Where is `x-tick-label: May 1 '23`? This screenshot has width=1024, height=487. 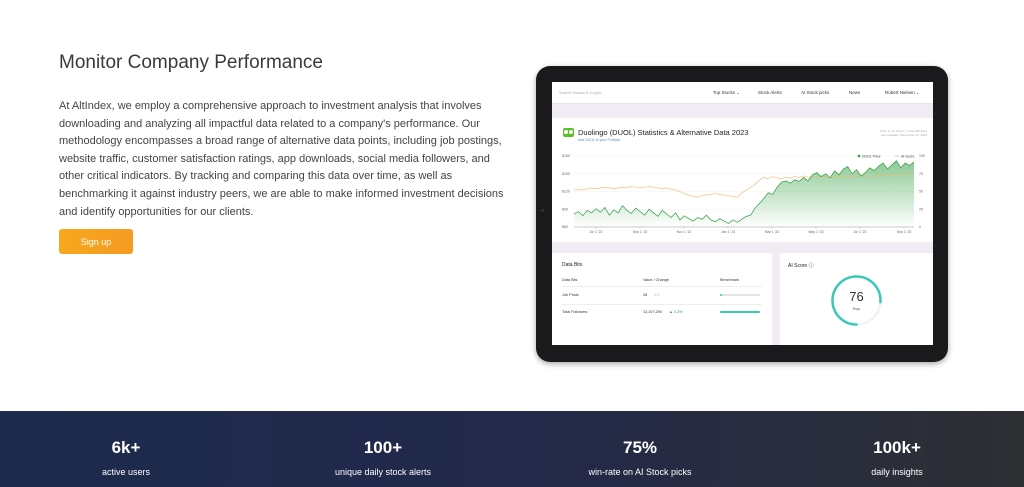
x-tick-label: May 1 '23 is located at coordinates (815, 232).